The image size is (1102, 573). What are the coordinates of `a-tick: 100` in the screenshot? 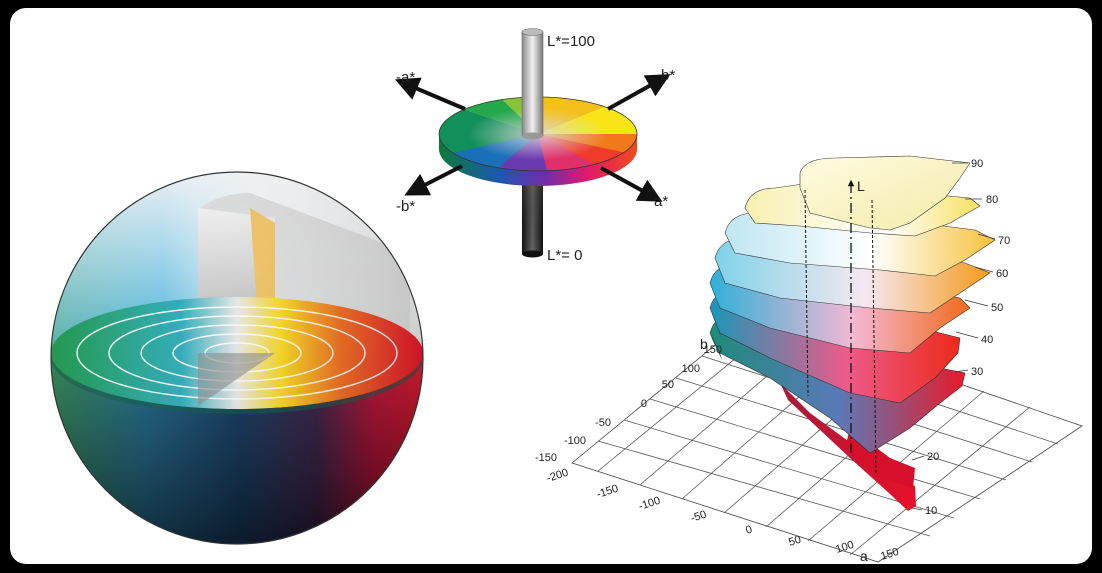 It's located at (844, 547).